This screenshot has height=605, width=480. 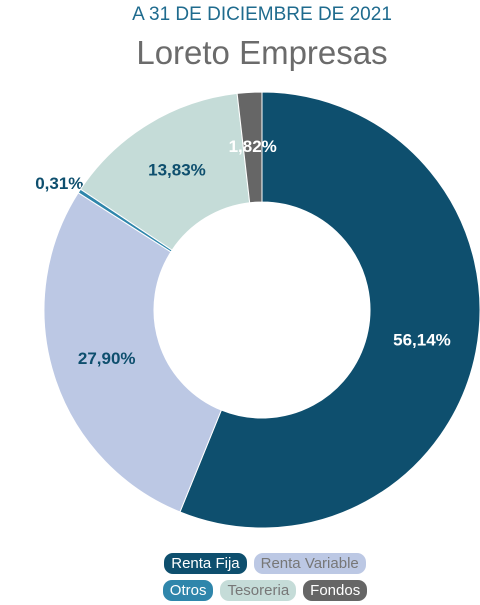 I want to click on legend-entry: Renta Variable, so click(x=309, y=563).